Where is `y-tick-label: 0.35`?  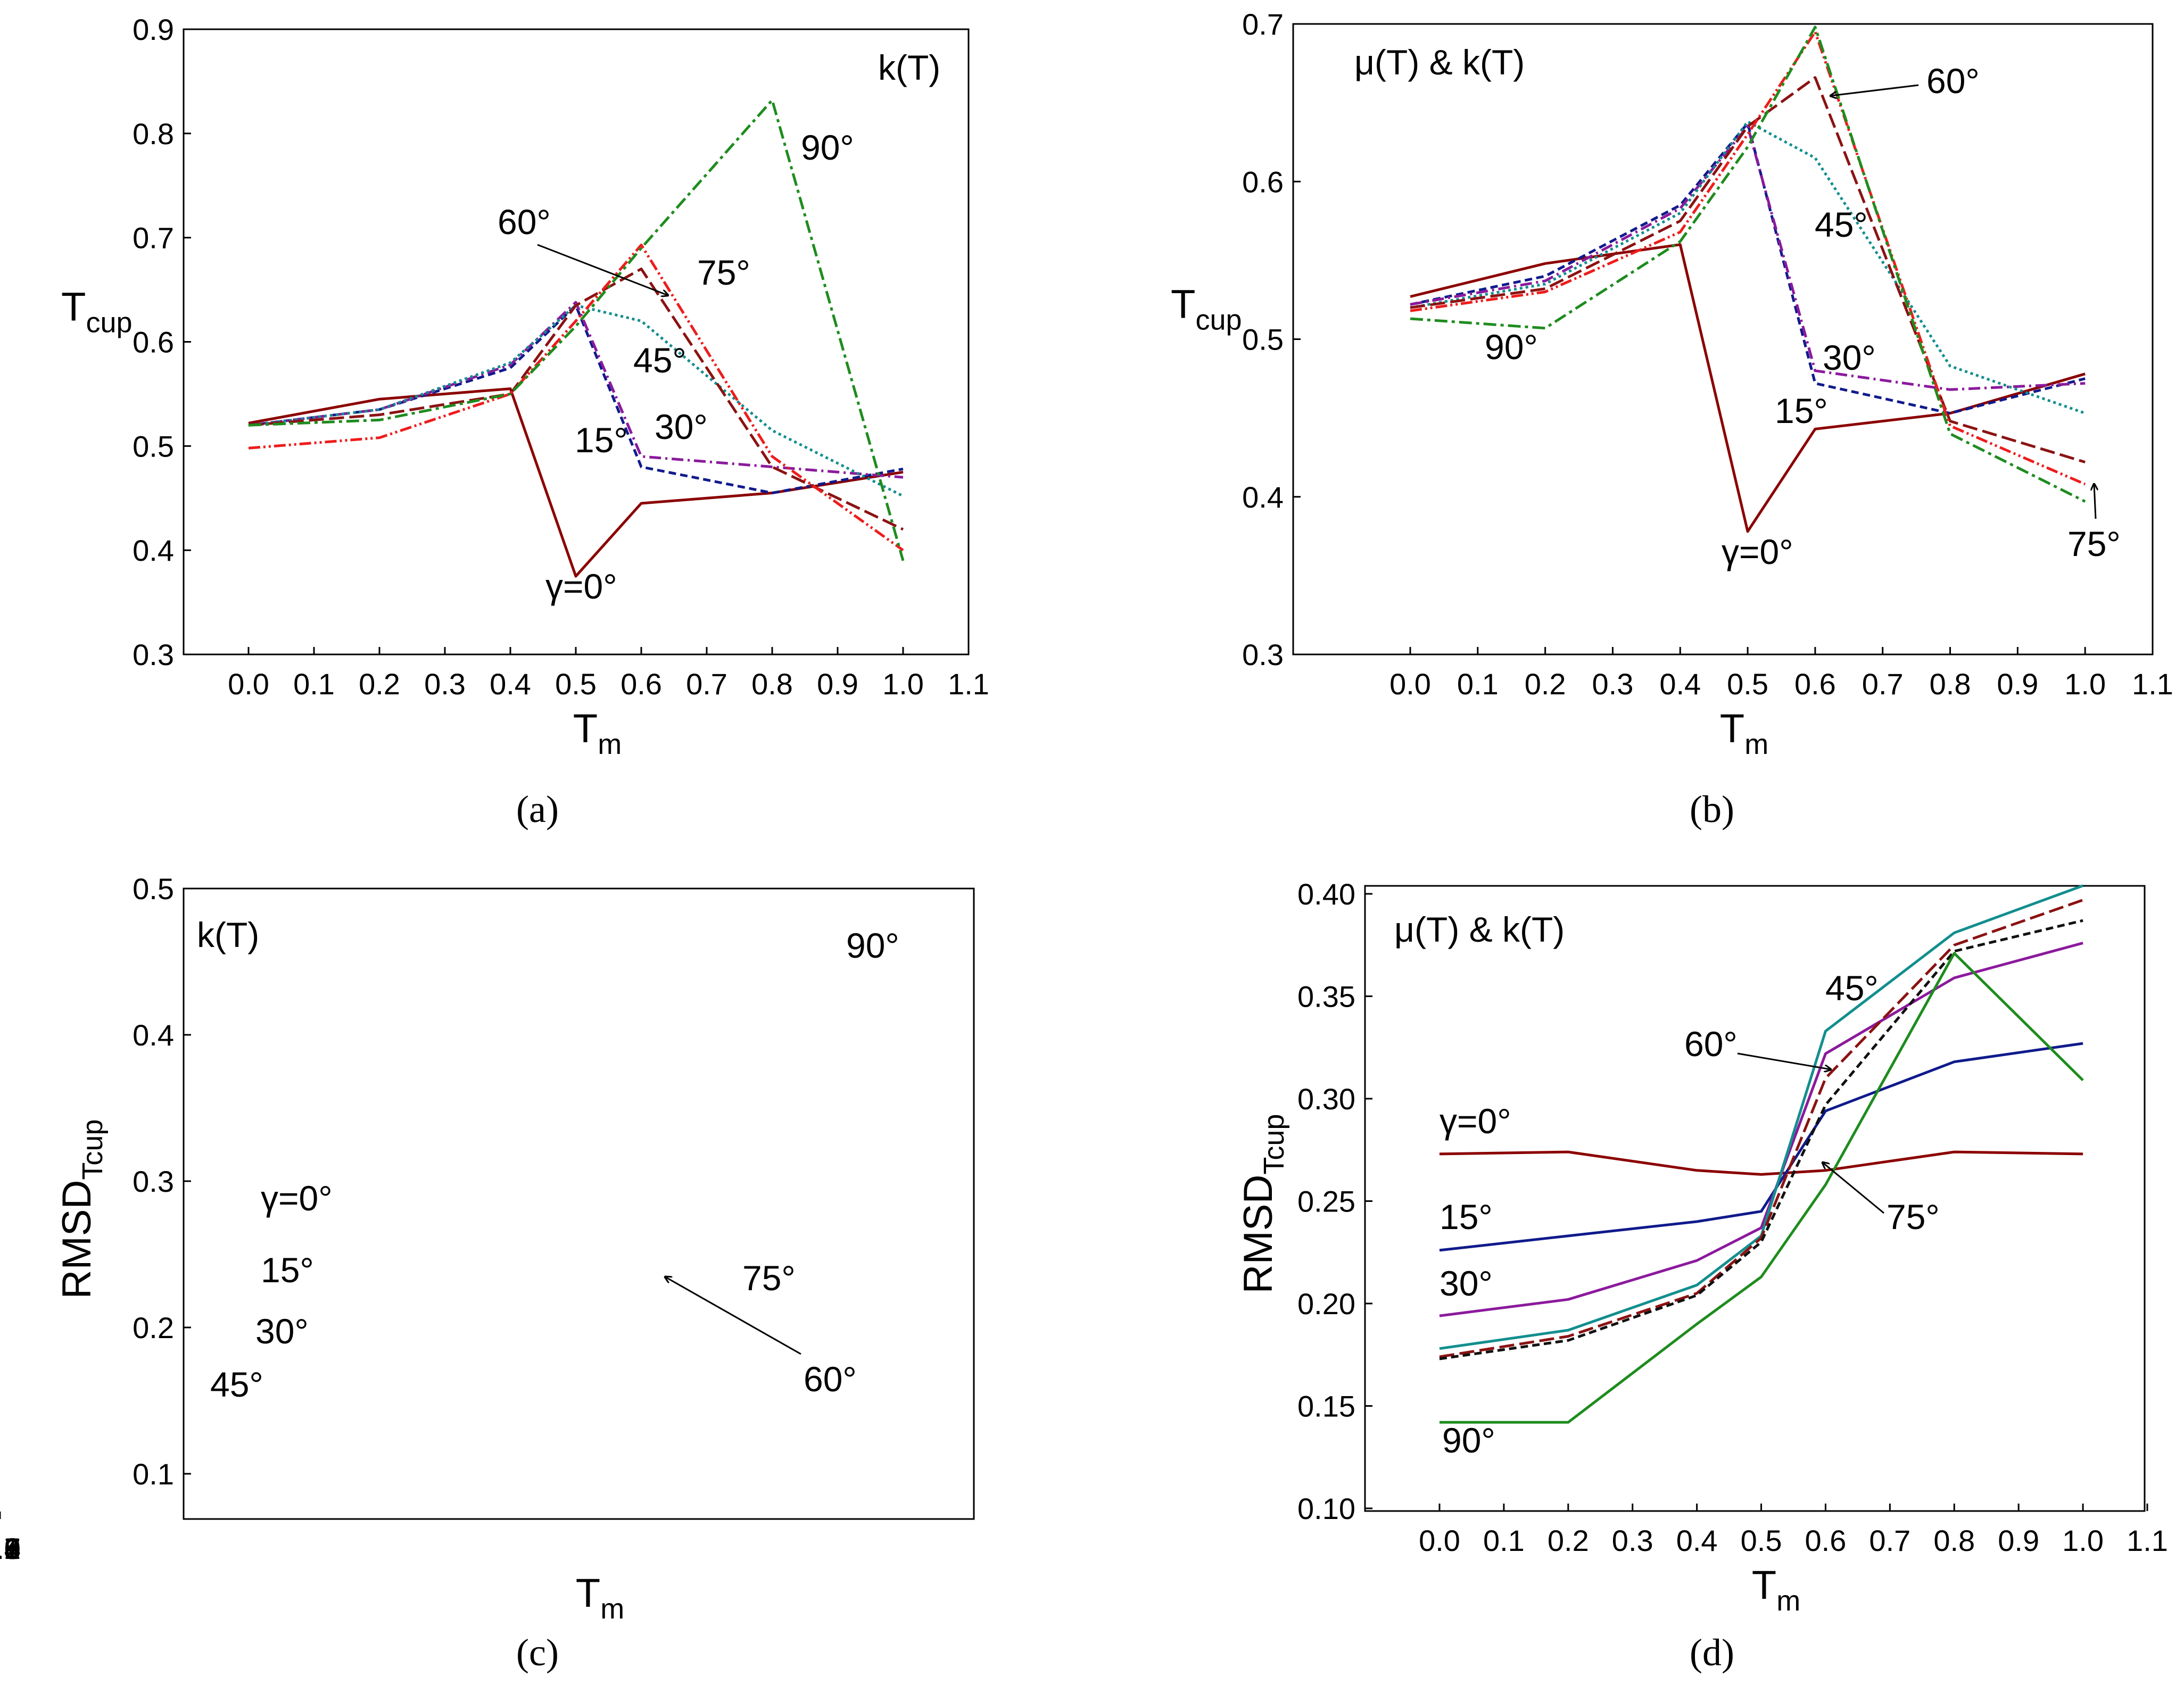 y-tick-label: 0.35 is located at coordinates (1326, 997).